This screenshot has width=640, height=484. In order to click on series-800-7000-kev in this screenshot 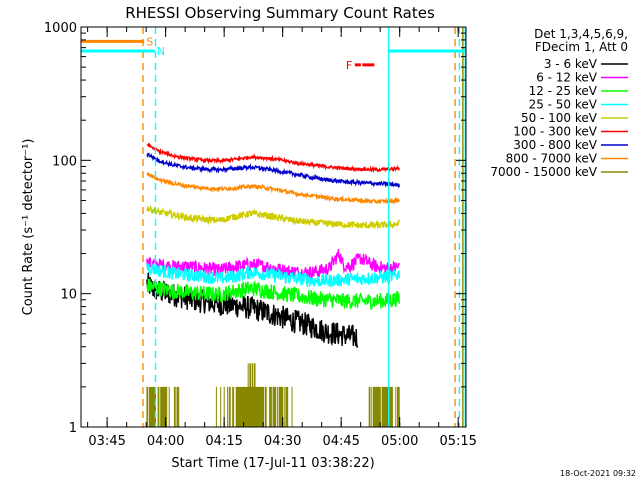, I will do `click(273, 188)`.